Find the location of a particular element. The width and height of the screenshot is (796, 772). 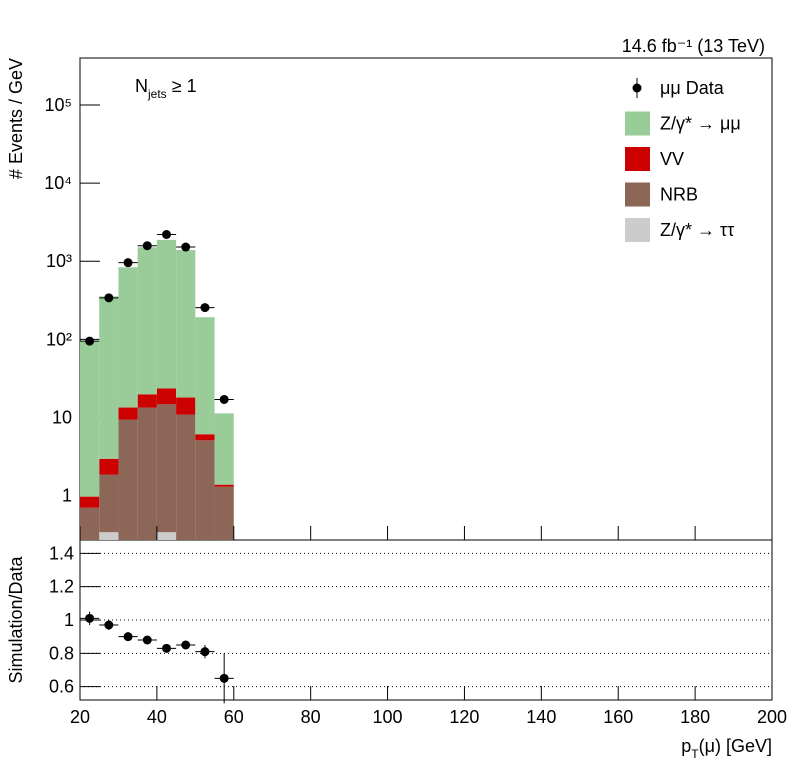

legend-label: VV is located at coordinates (672, 159).